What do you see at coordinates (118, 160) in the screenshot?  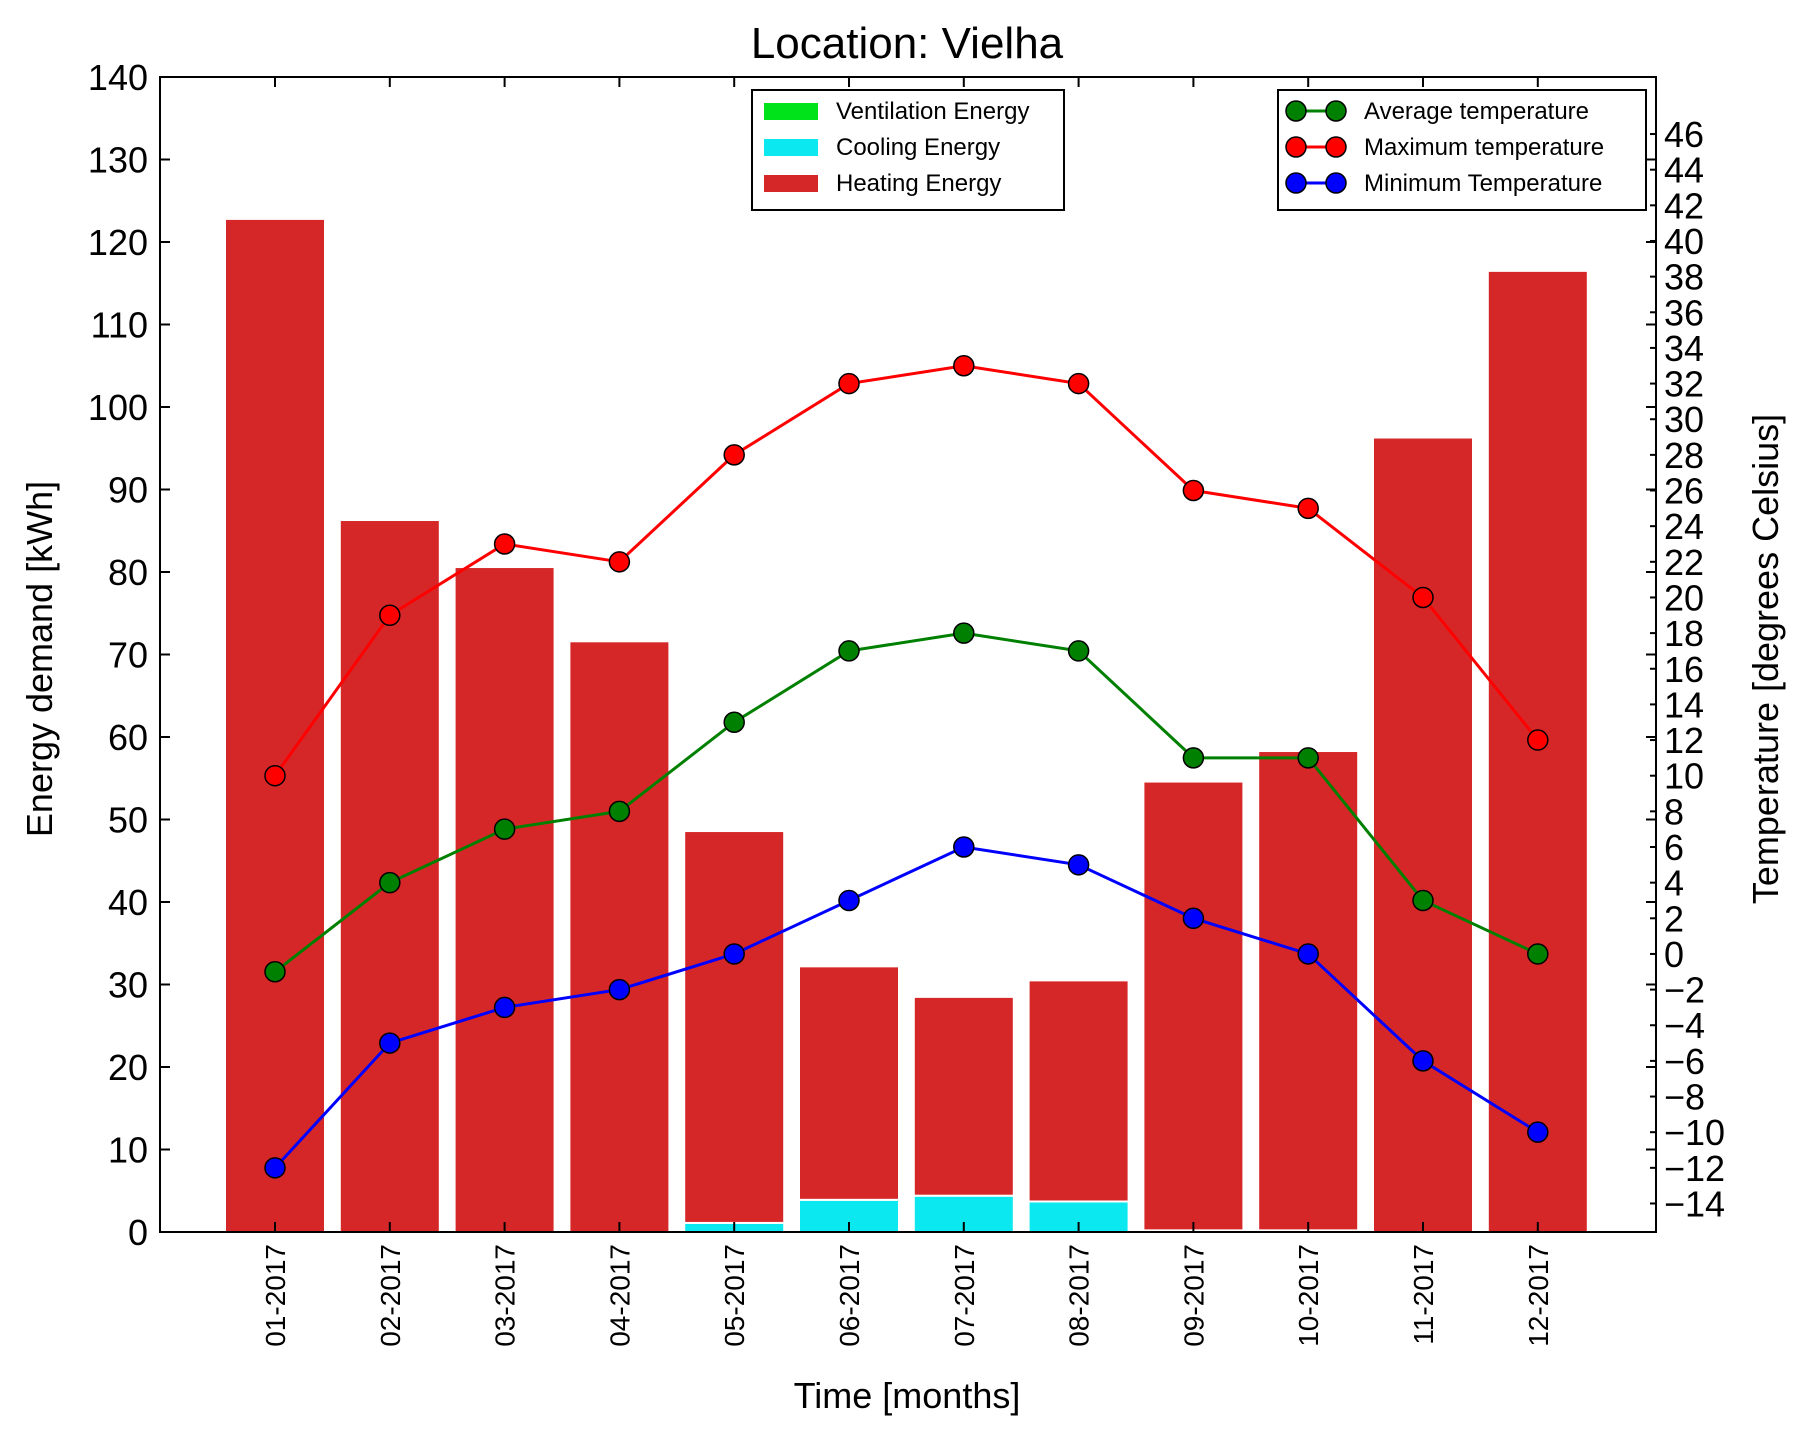 I see `y-tick-label: 130` at bounding box center [118, 160].